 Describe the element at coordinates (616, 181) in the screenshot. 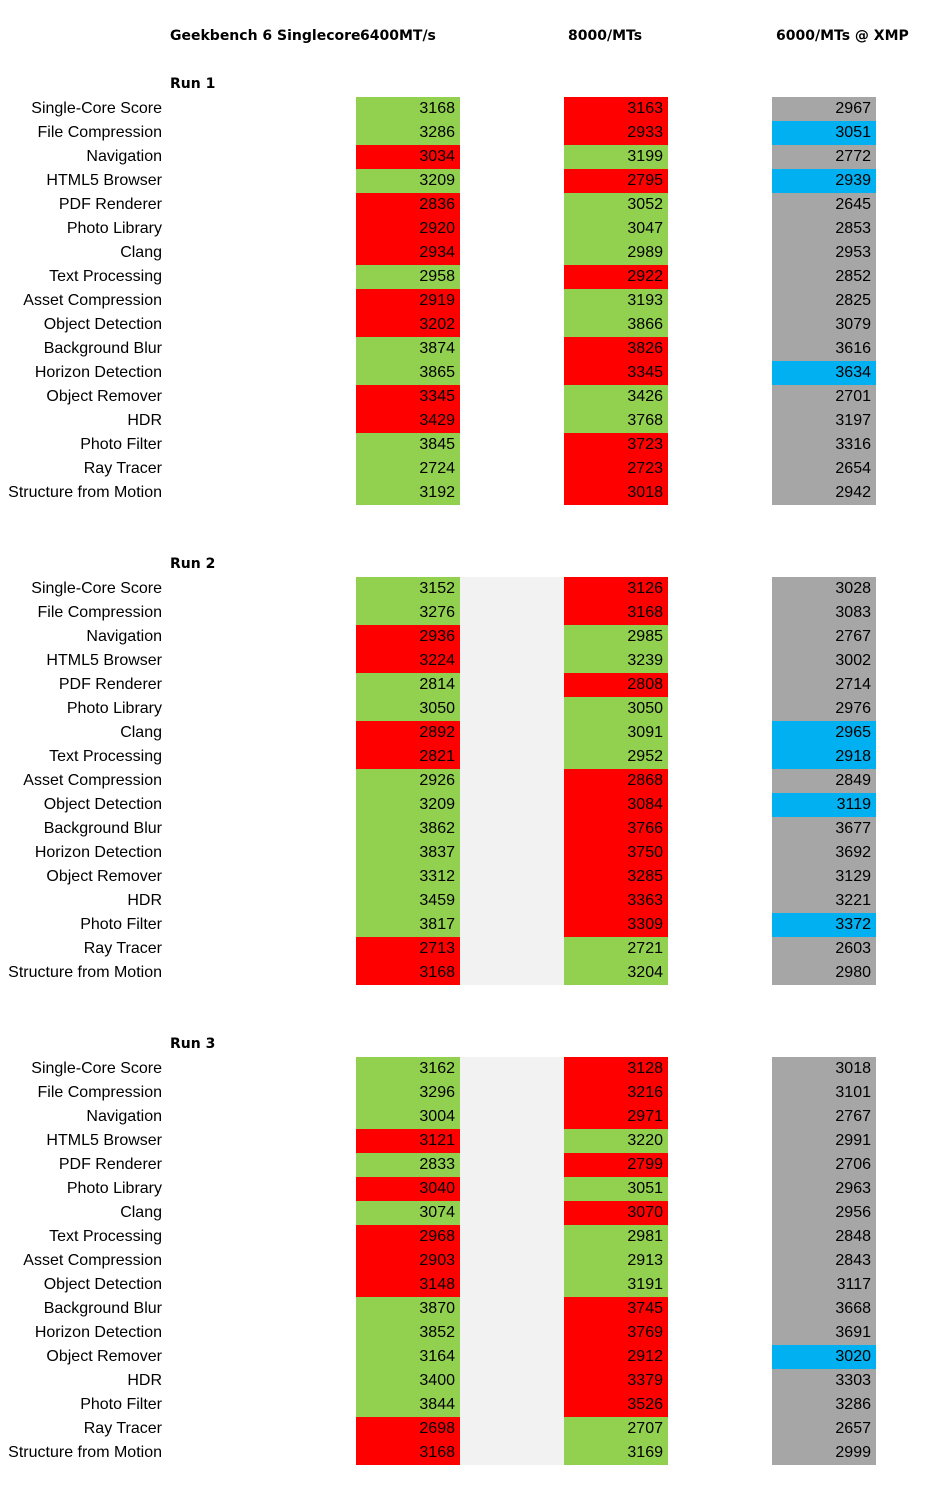

I see `score-8000-cell: 2795` at that location.